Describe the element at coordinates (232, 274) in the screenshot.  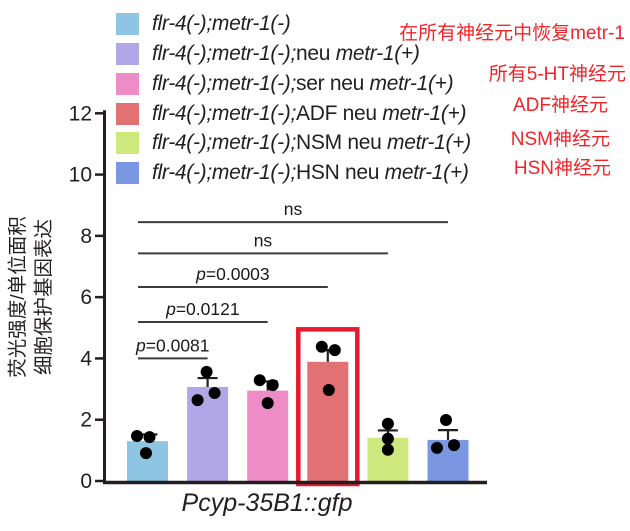
I see `comparison-label-2: p=0.0003` at that location.